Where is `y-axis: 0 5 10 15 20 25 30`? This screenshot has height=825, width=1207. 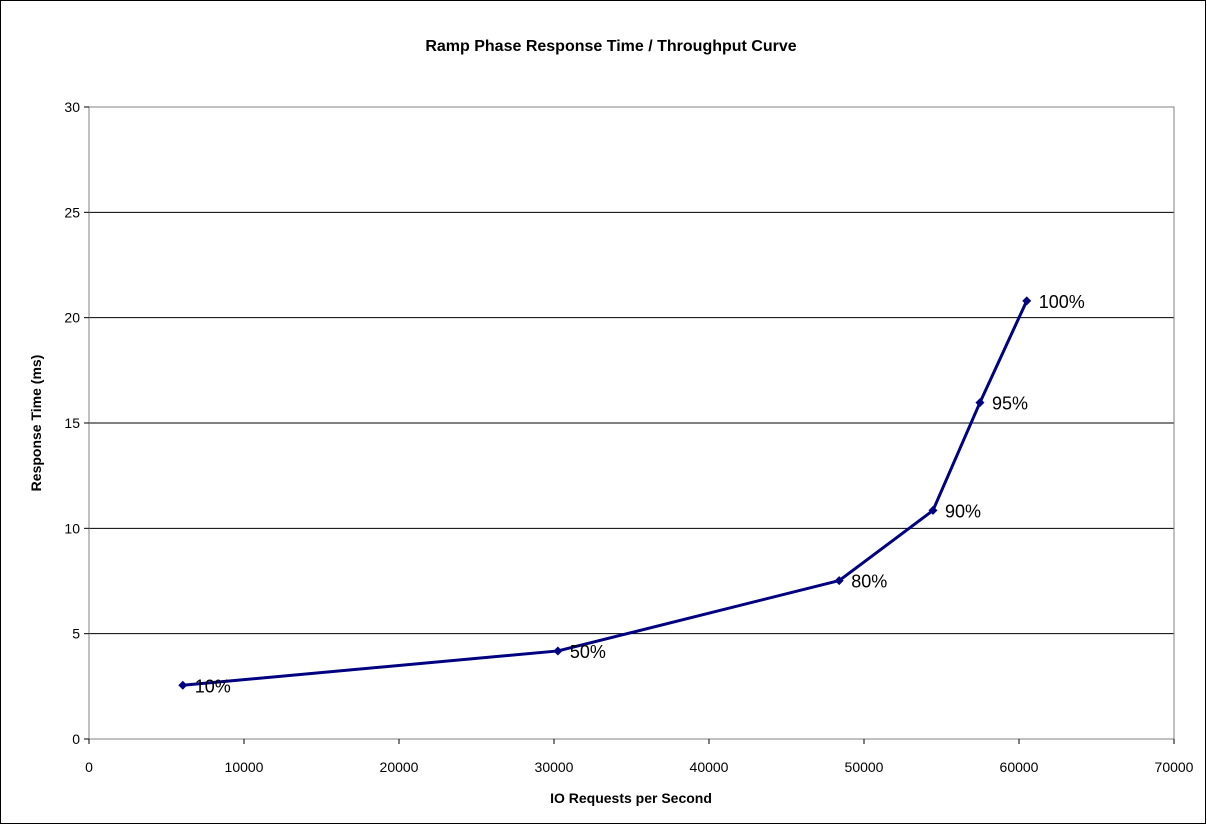 y-axis: 0 5 10 15 20 25 30 is located at coordinates (76, 423).